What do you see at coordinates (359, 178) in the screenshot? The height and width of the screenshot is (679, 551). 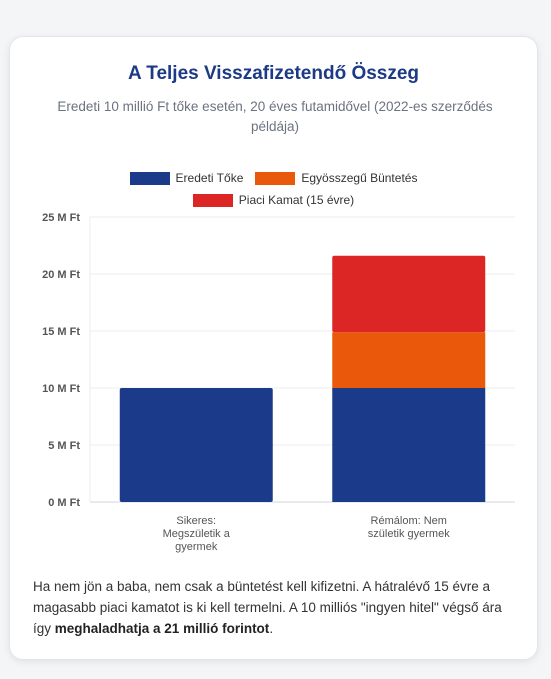 I see `legend-label-penalty: Egyösszegű Büntetés` at bounding box center [359, 178].